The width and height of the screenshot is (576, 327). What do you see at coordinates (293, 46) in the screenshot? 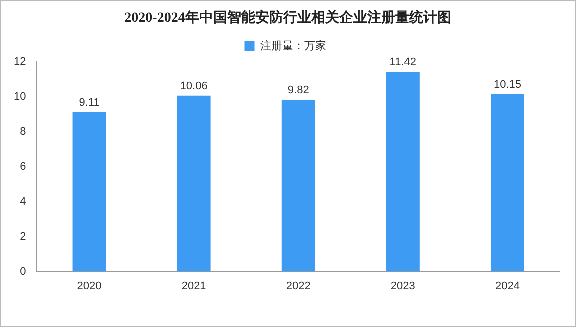
I see `legend-label: 注册量：万家` at bounding box center [293, 46].